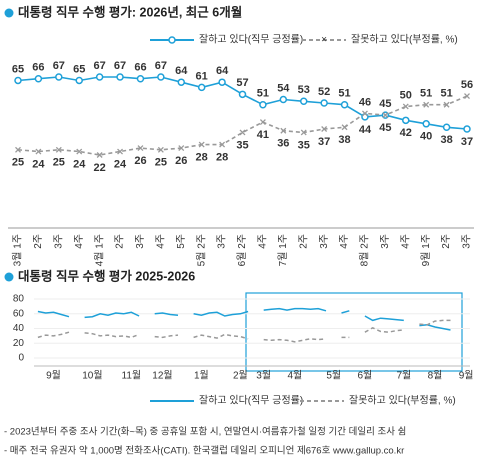 The image size is (482, 471). Describe the element at coordinates (365, 376) in the screenshot. I see `x-tick-label: 6월` at that location.